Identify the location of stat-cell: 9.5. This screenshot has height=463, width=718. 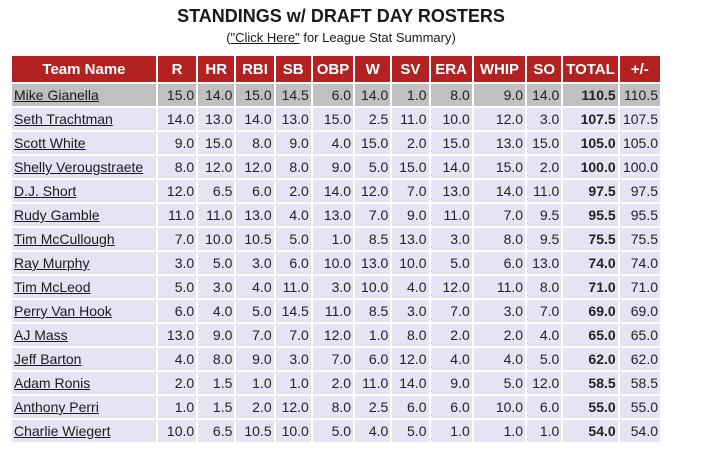
(544, 215).